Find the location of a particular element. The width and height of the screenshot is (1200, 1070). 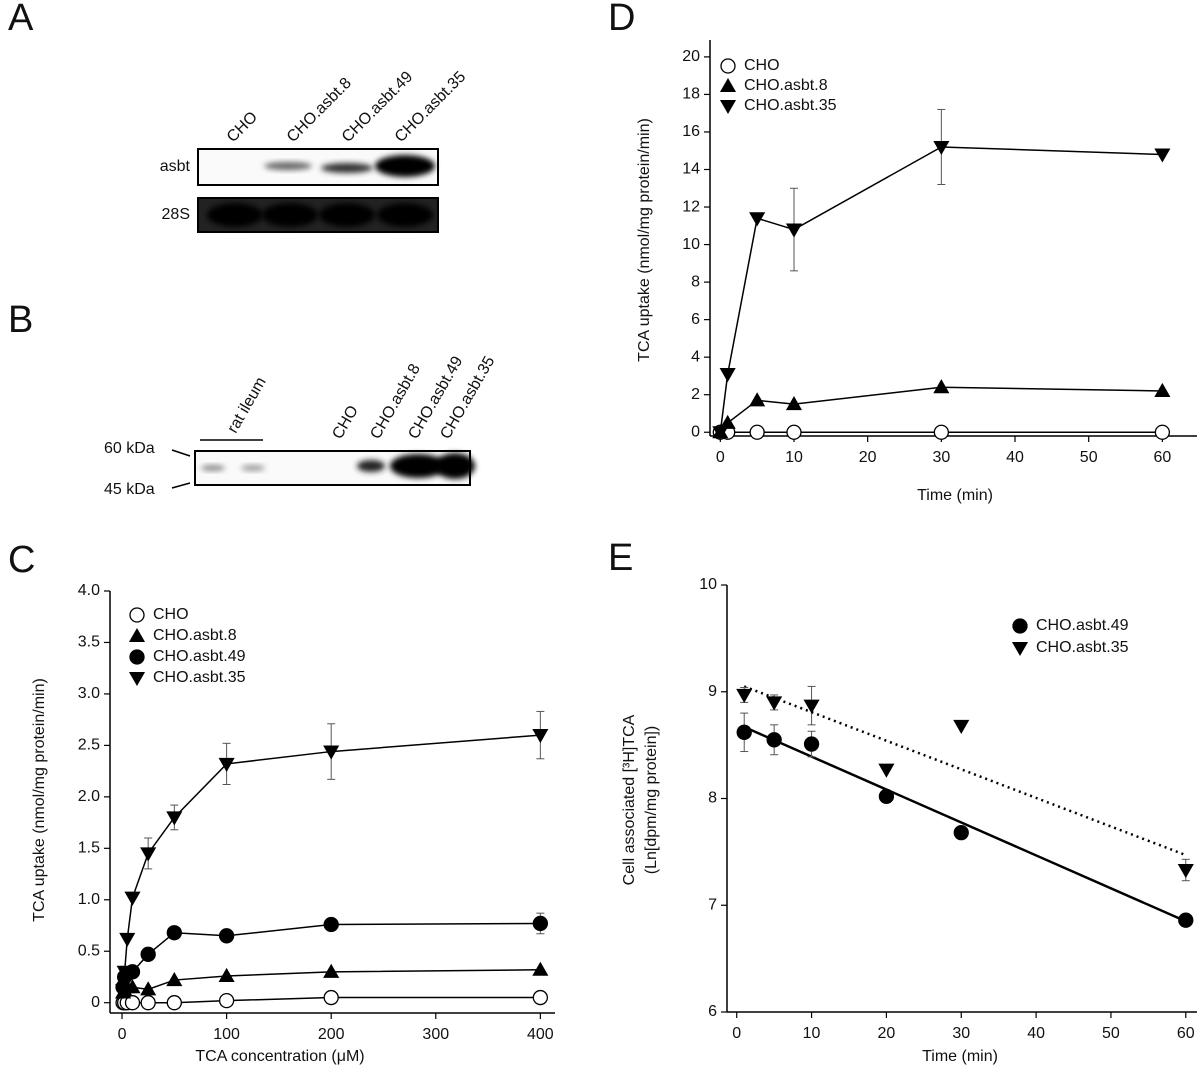

y-tick-label: 3.5 is located at coordinates (89, 642).